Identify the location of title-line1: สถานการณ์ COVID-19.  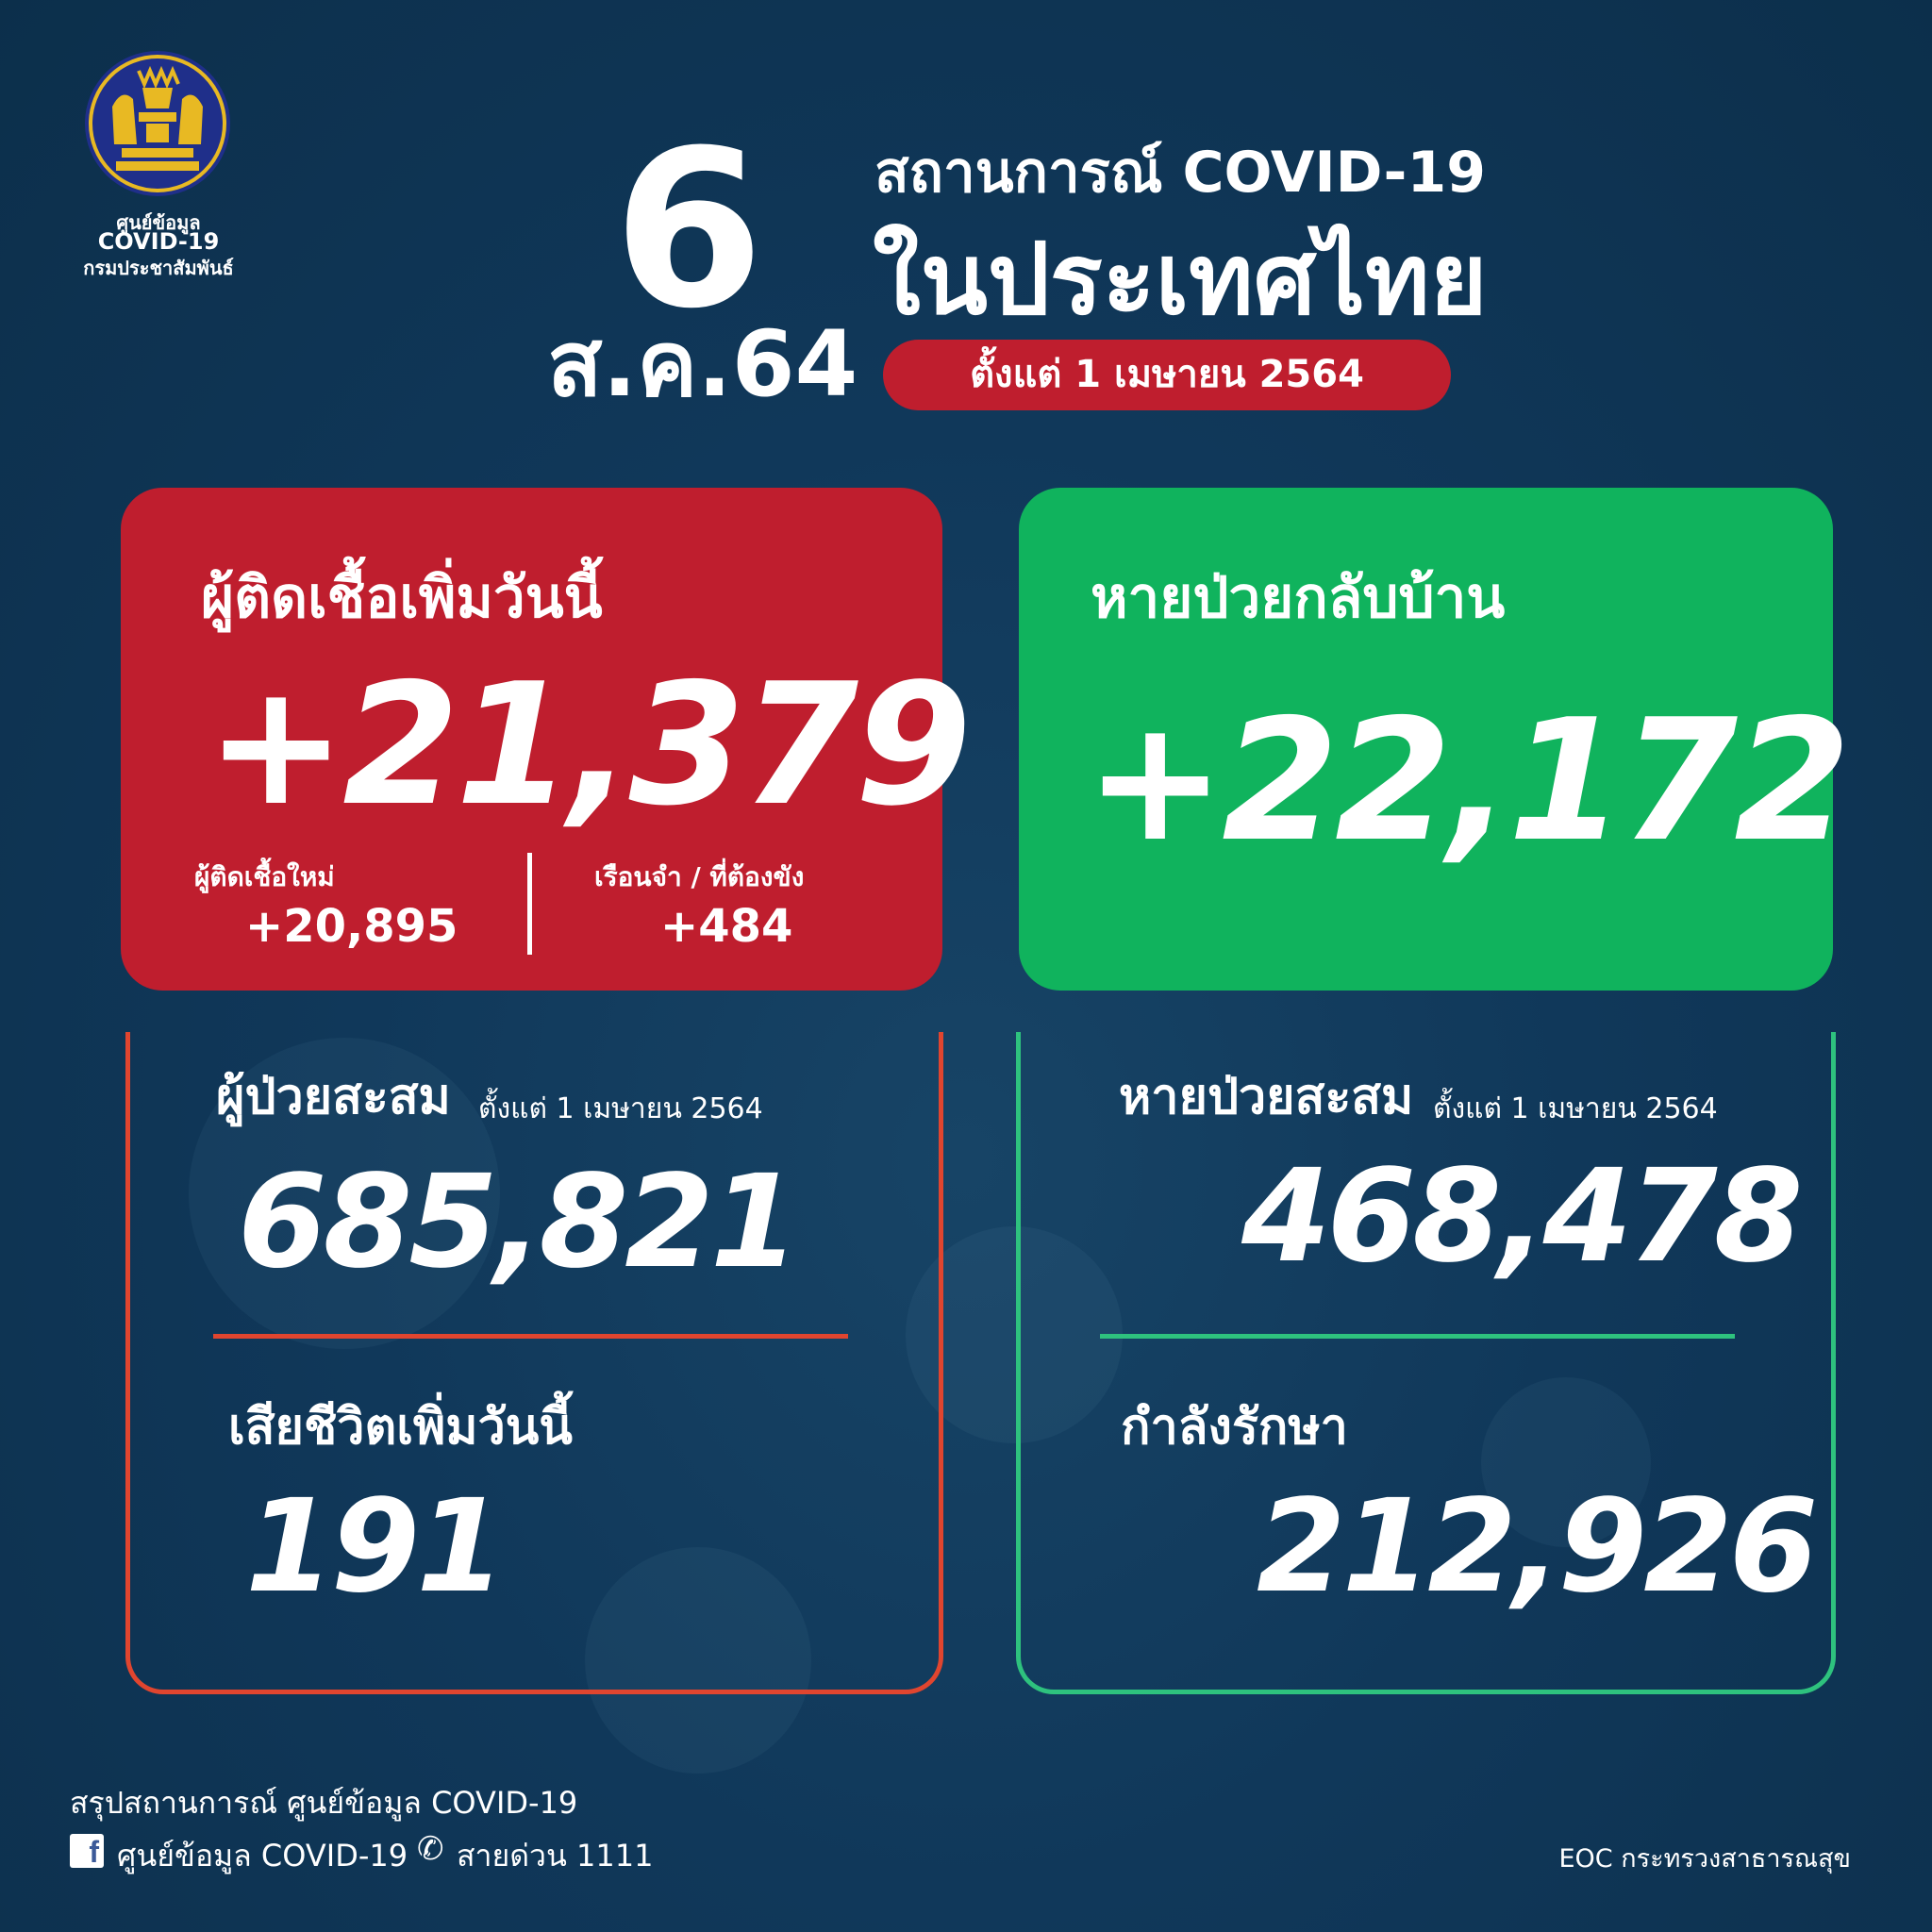
(1180, 173).